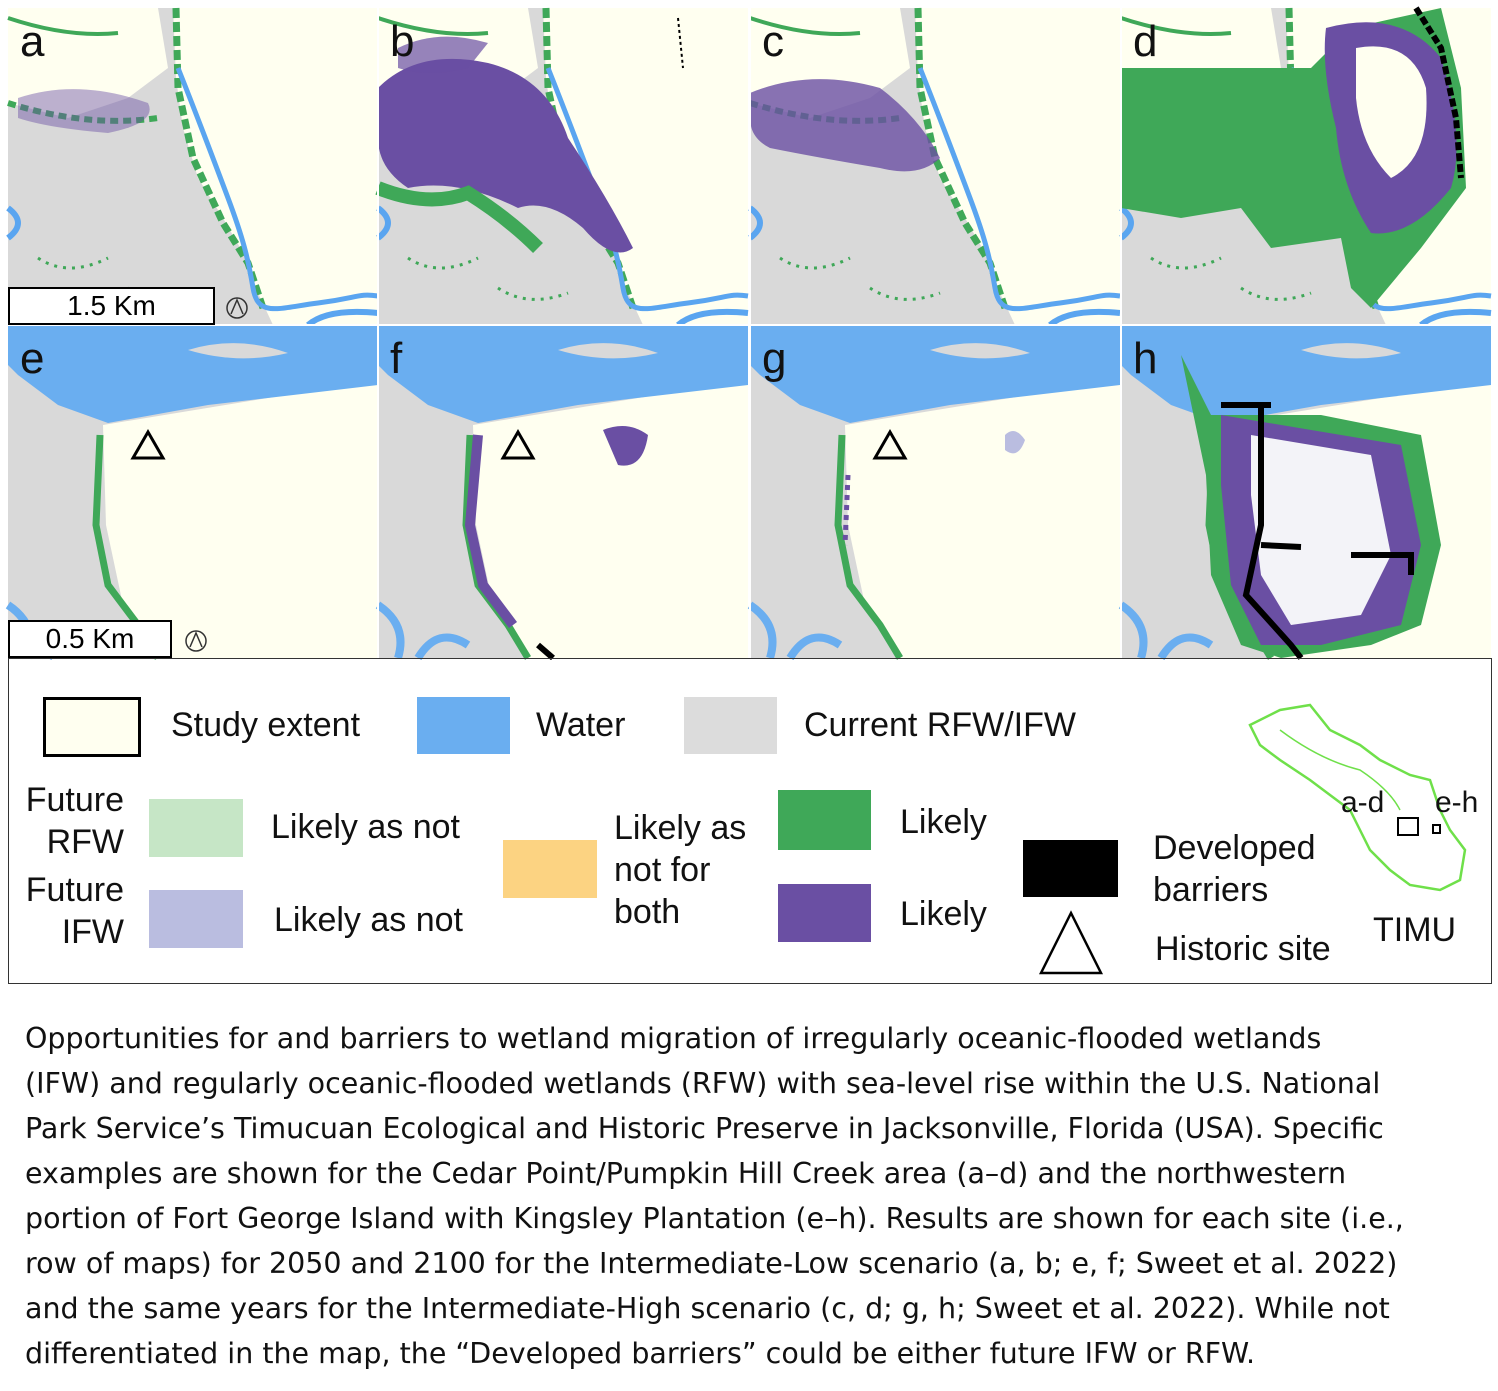 The image size is (1498, 1391). What do you see at coordinates (1071, 942) in the screenshot?
I see `triangle-symbol` at bounding box center [1071, 942].